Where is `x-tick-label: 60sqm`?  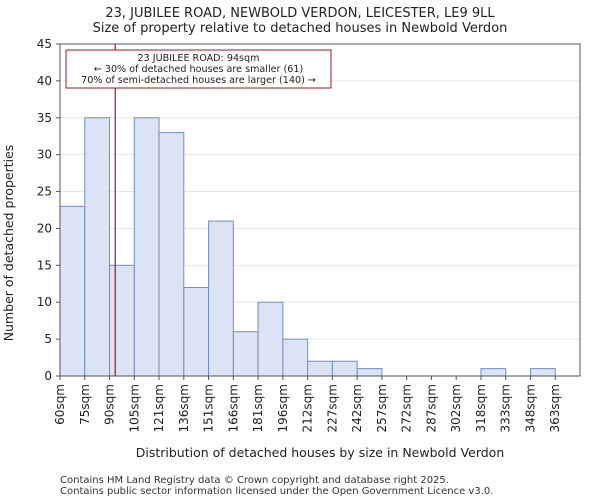
x-tick-label: 60sqm is located at coordinates (60, 404).